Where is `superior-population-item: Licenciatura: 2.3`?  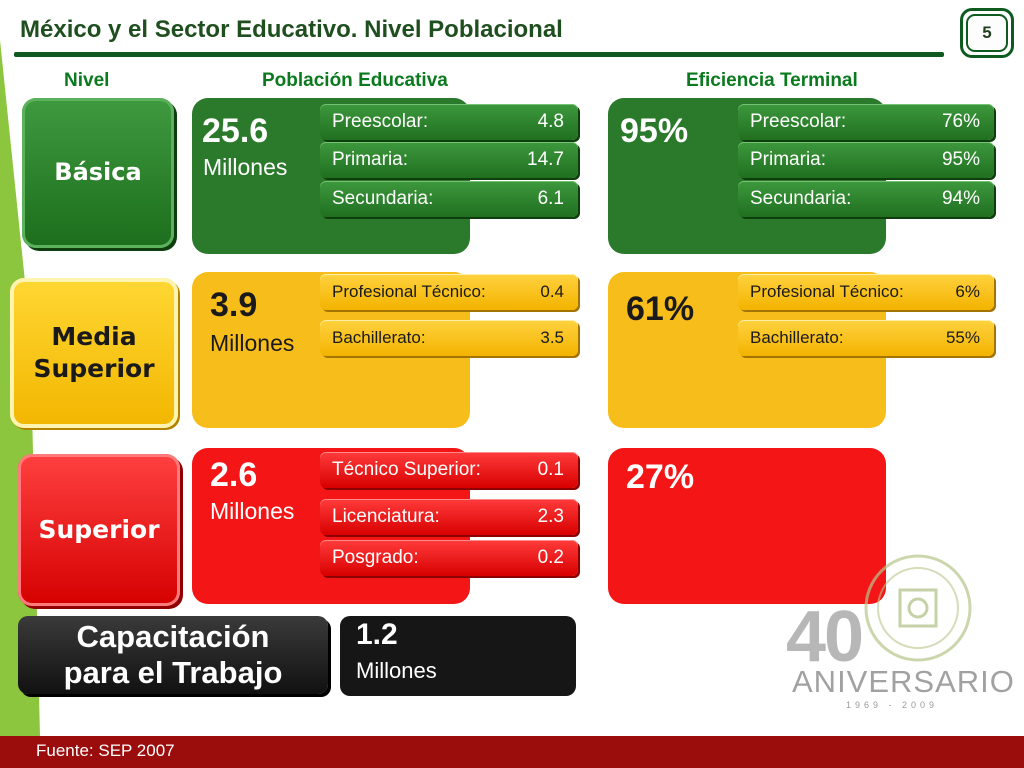
superior-population-item: Licenciatura: 2.3 is located at coordinates (449, 517).